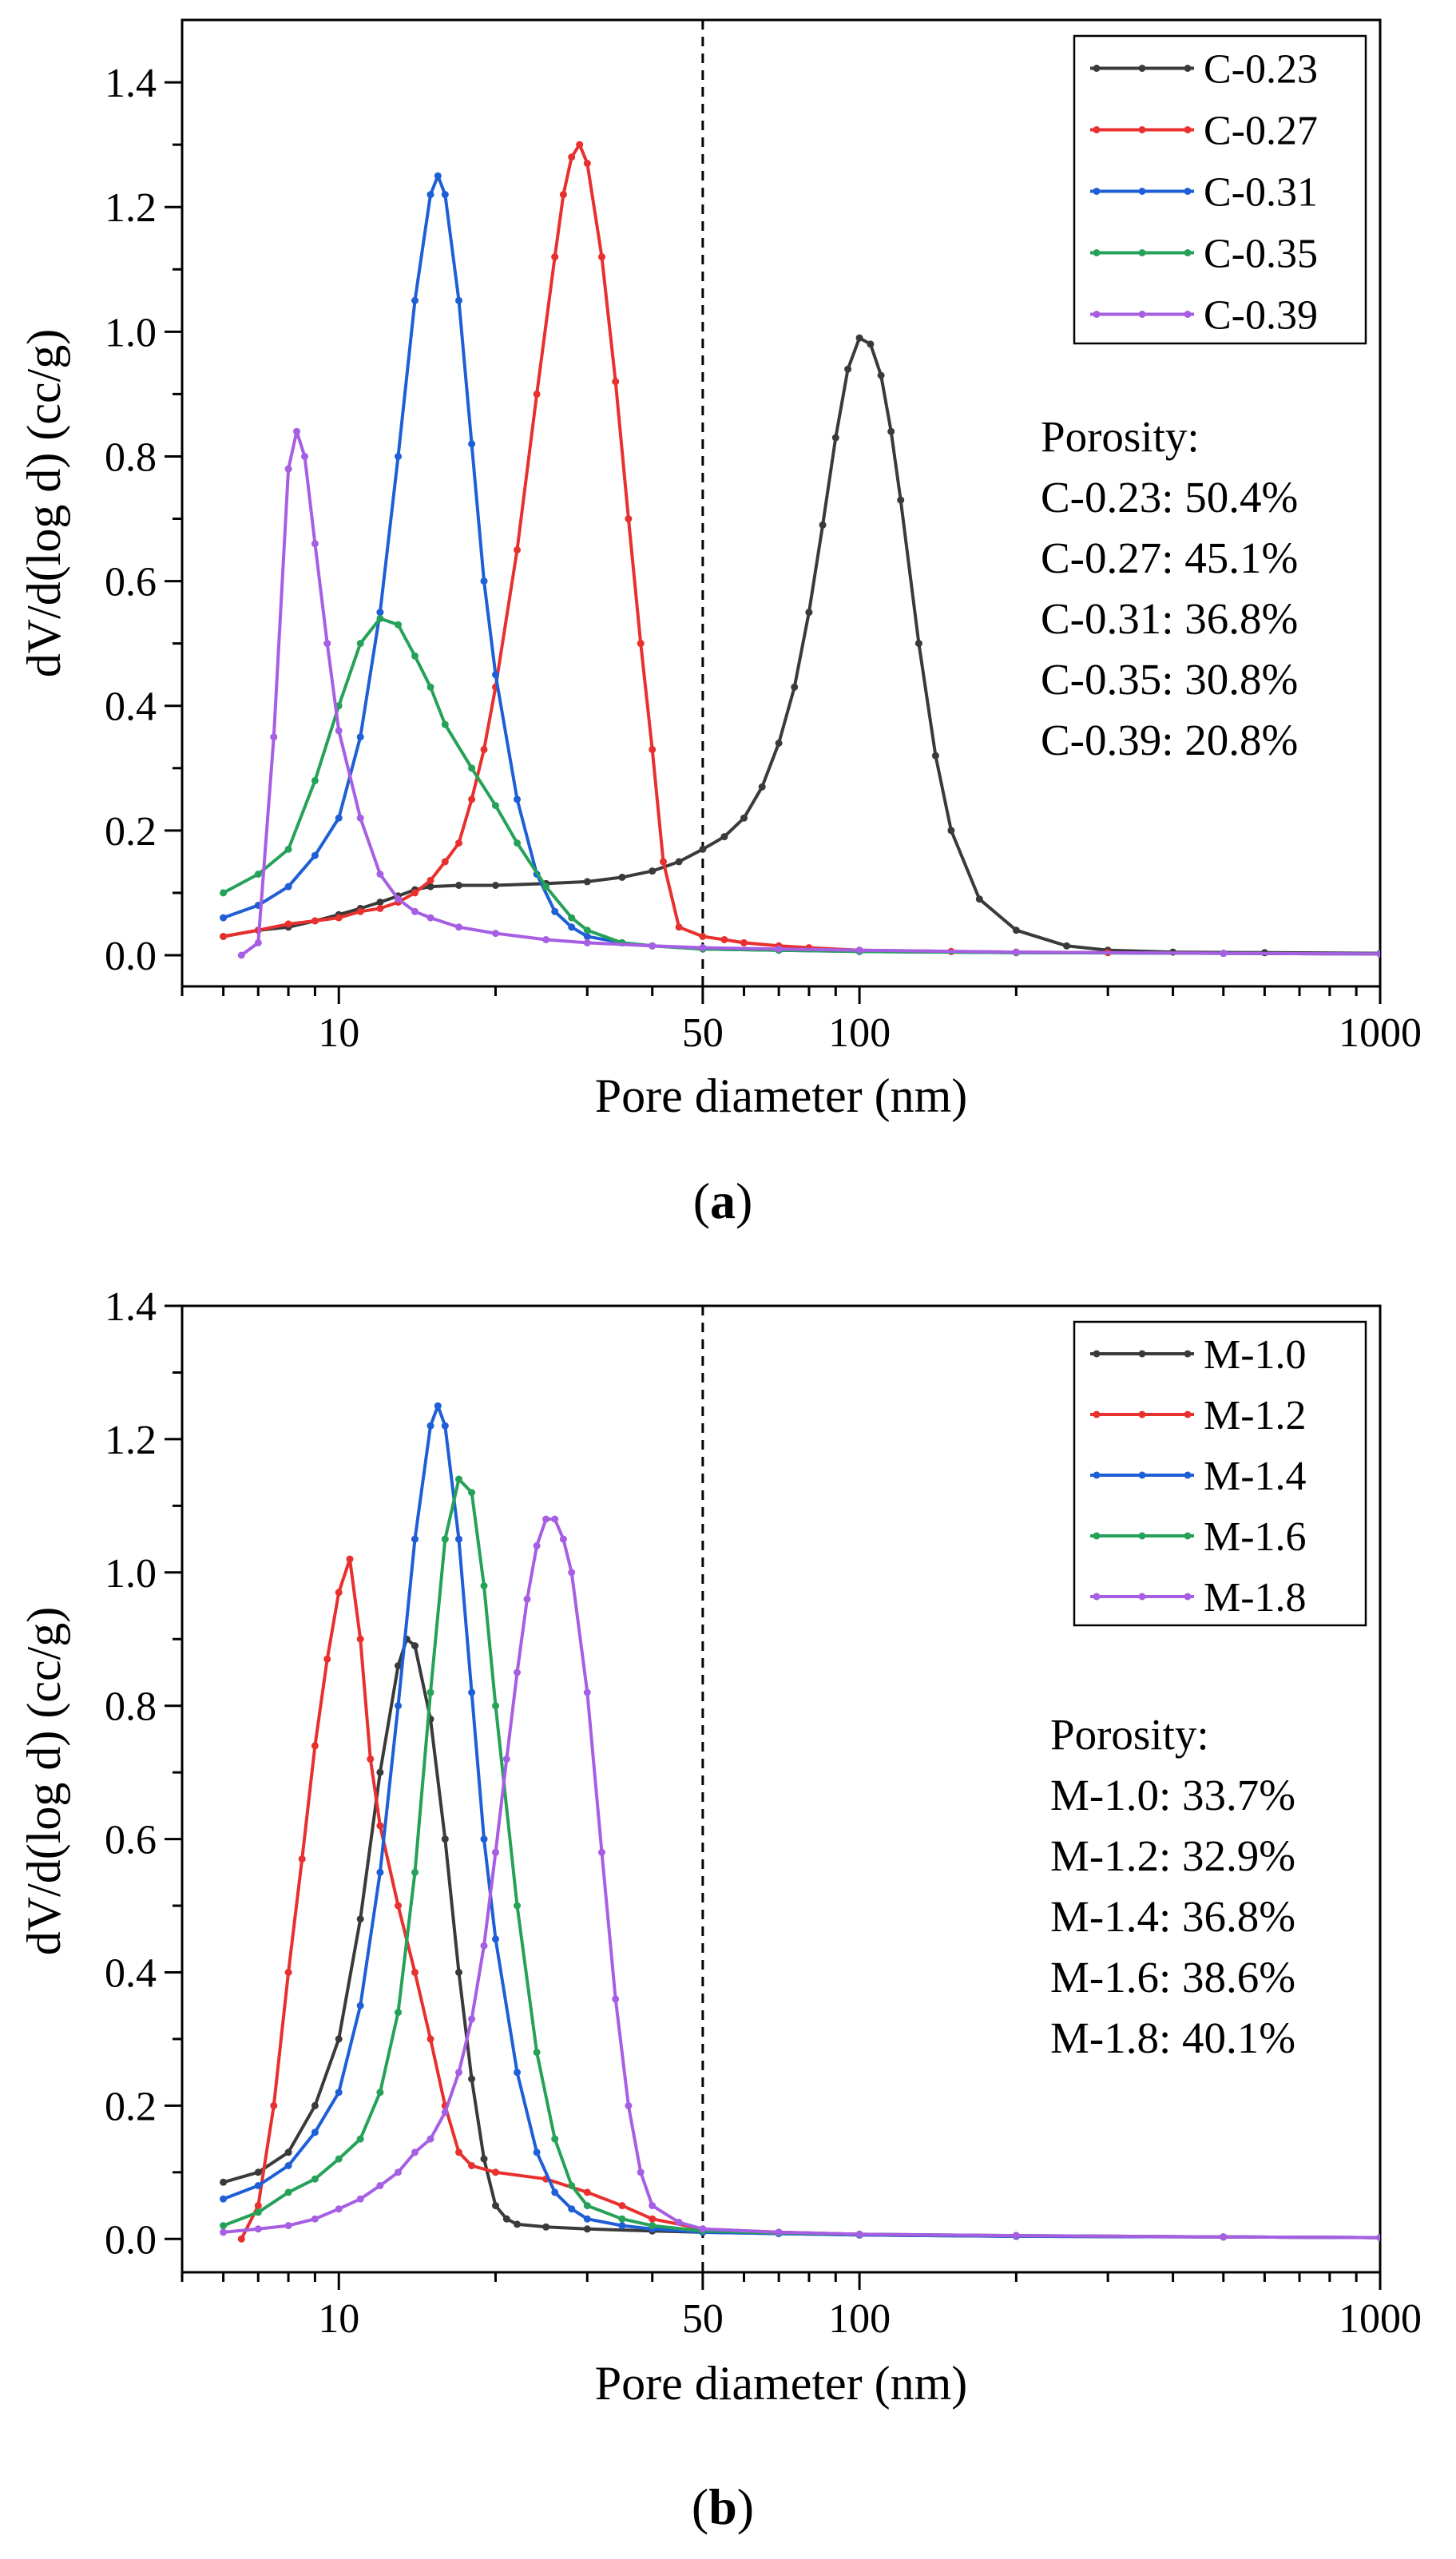  I want to click on x-tick-label: 100, so click(859, 2319).